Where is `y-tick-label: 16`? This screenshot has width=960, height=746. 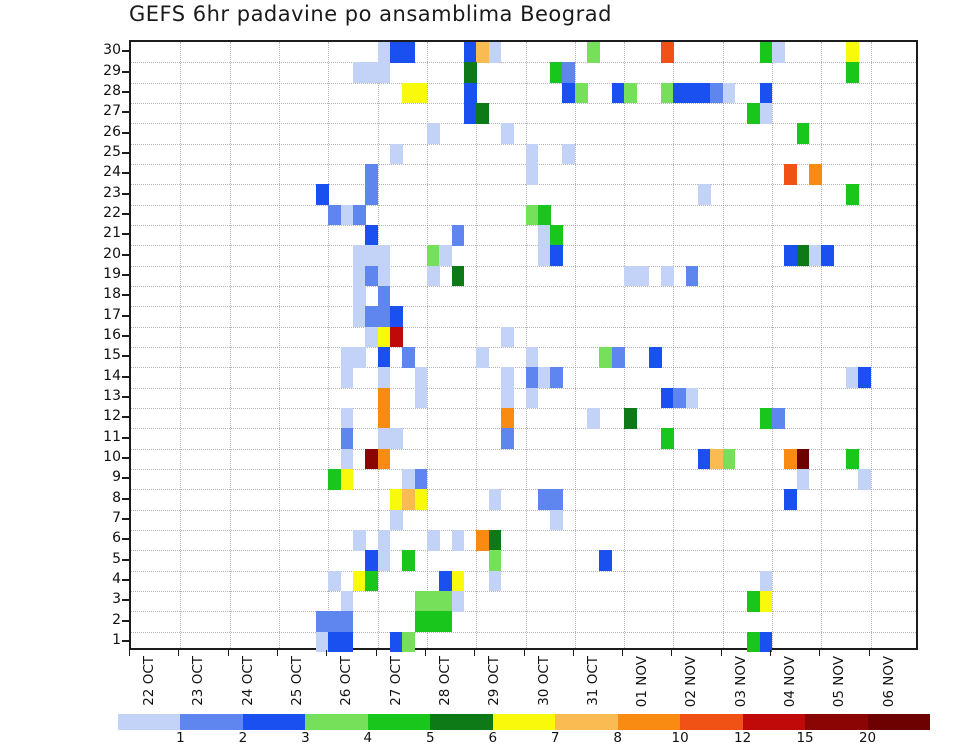
y-tick-label: 16 is located at coordinates (112, 334).